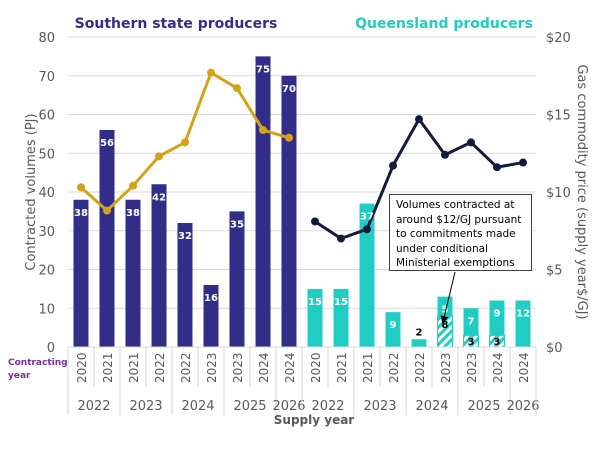  What do you see at coordinates (46, 116) in the screenshot?
I see `y-tick-label: 60` at bounding box center [46, 116].